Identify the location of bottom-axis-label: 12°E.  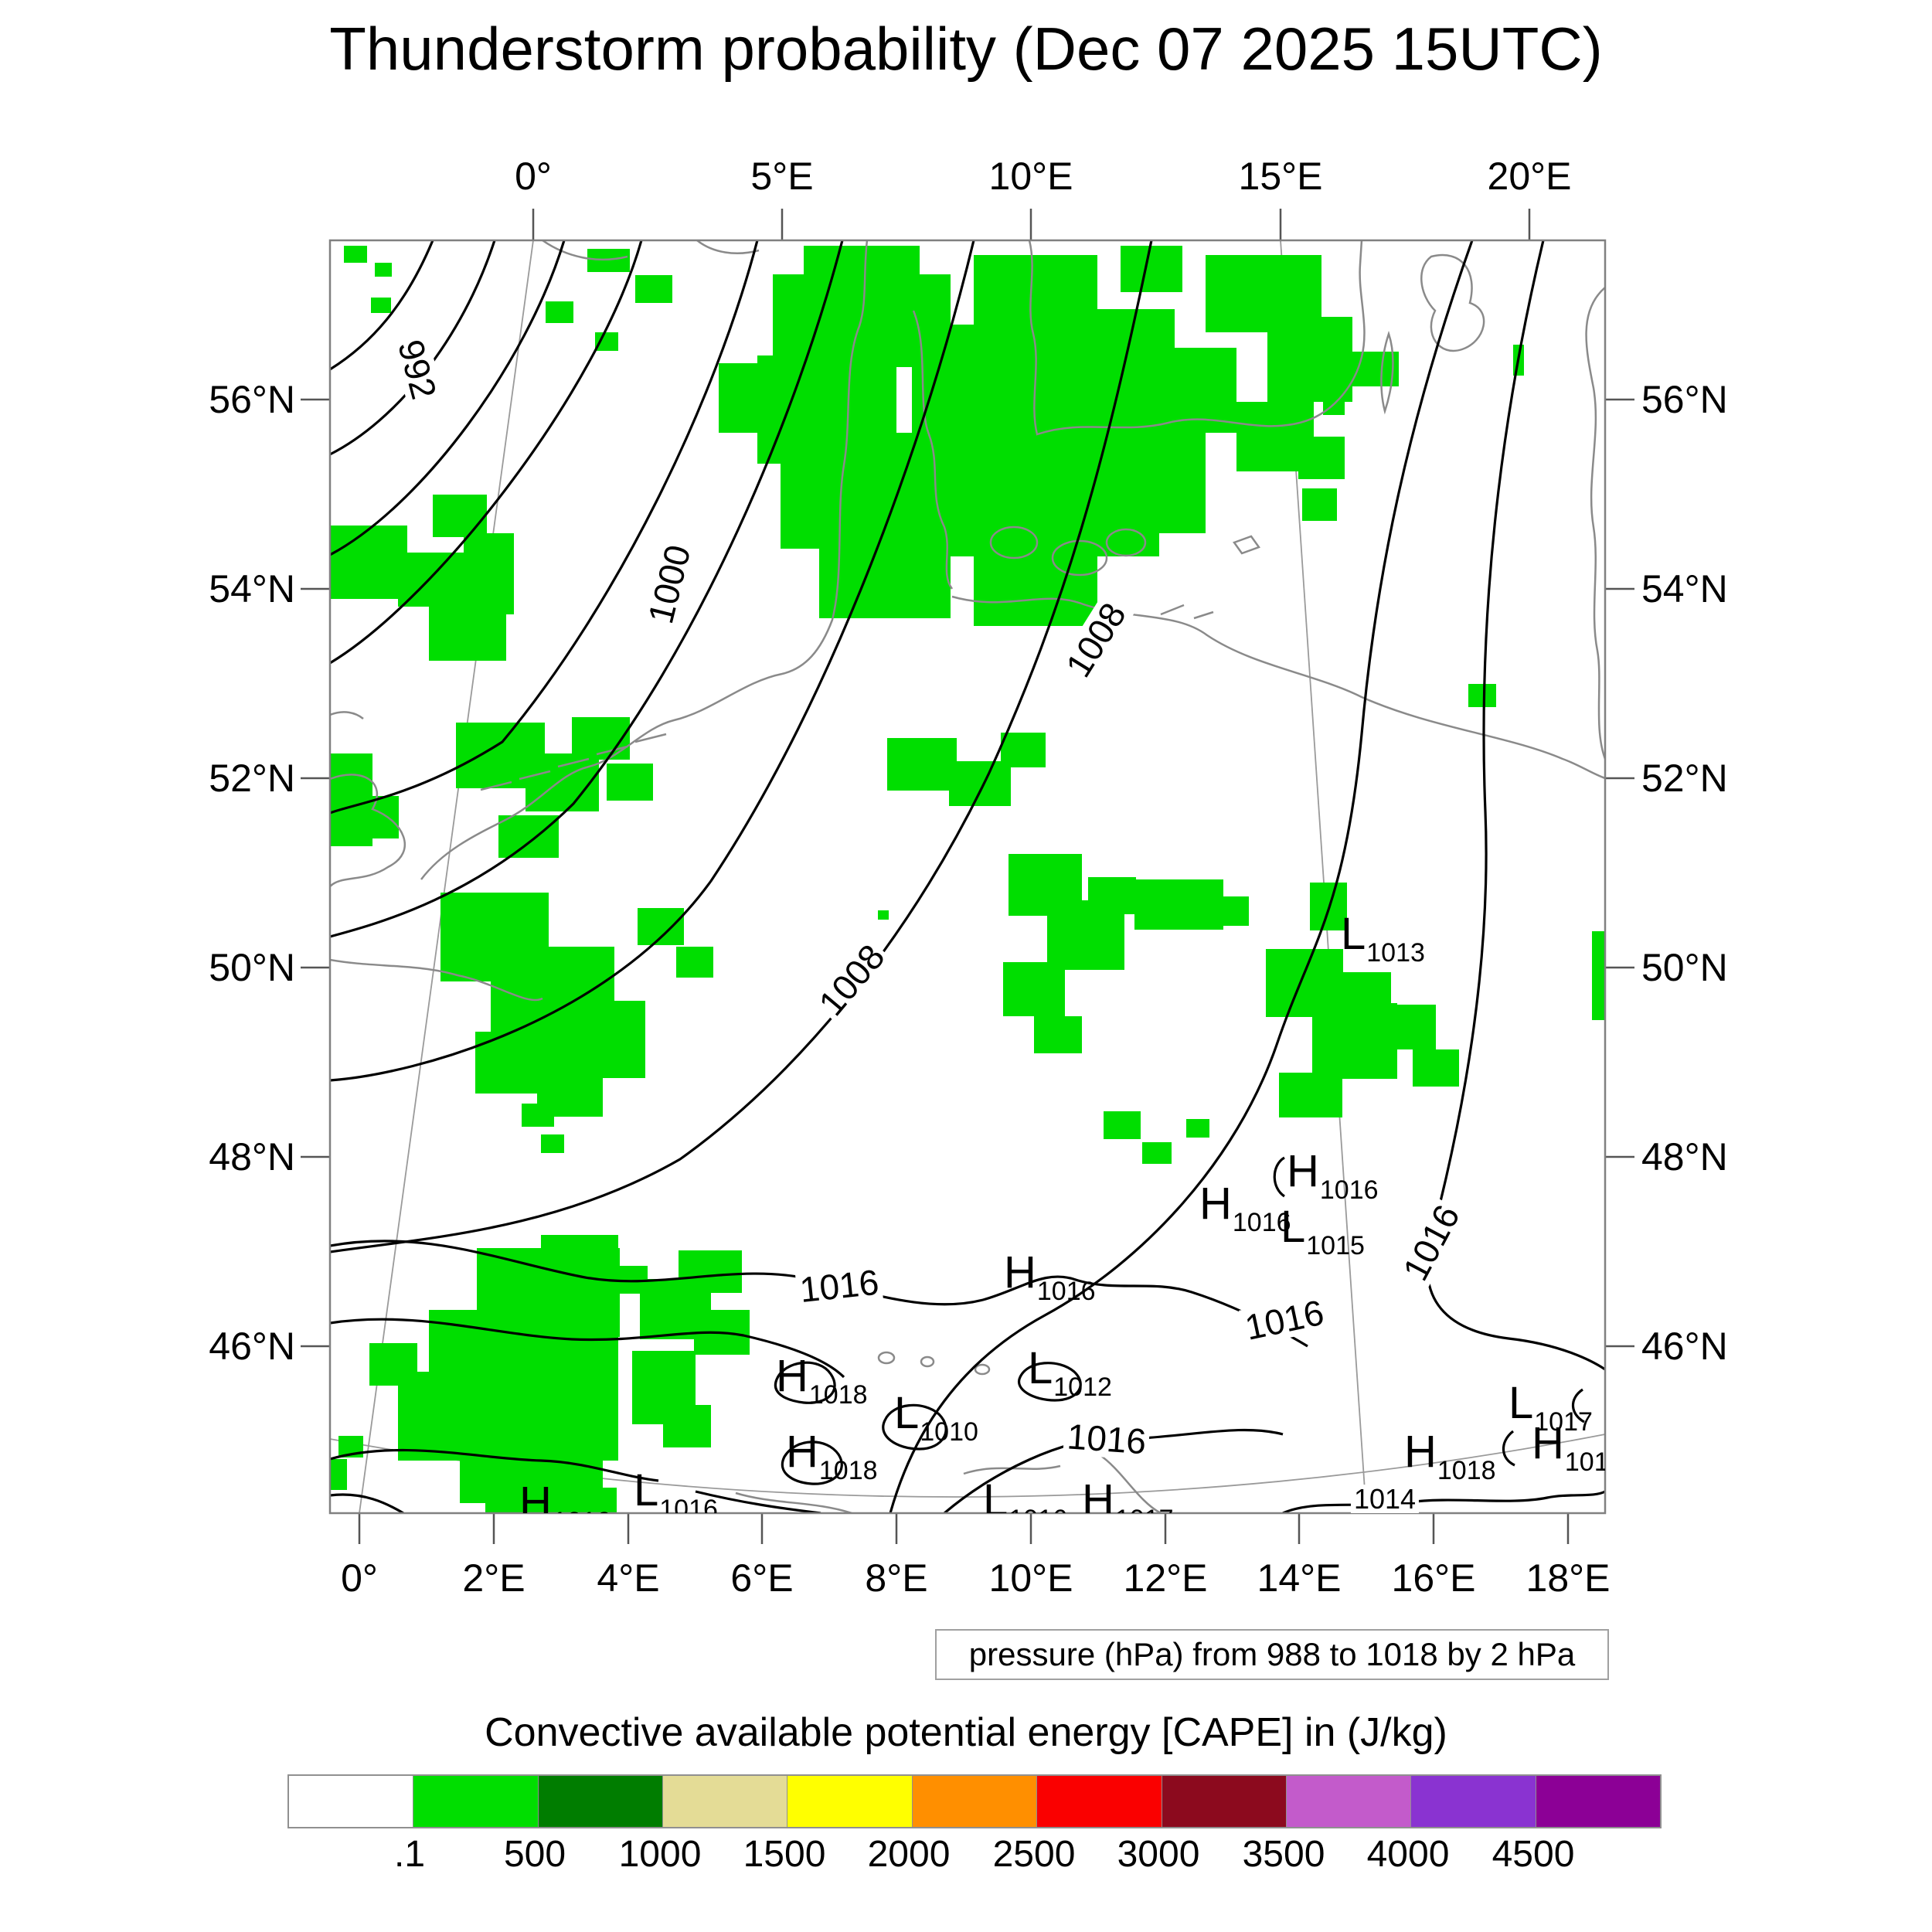
(1165, 1578).